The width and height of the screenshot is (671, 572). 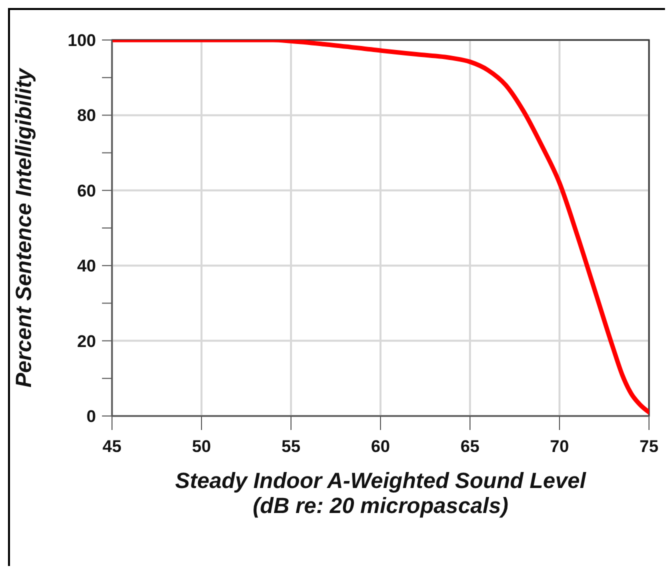 I want to click on x-tick-label: 65, so click(x=470, y=446).